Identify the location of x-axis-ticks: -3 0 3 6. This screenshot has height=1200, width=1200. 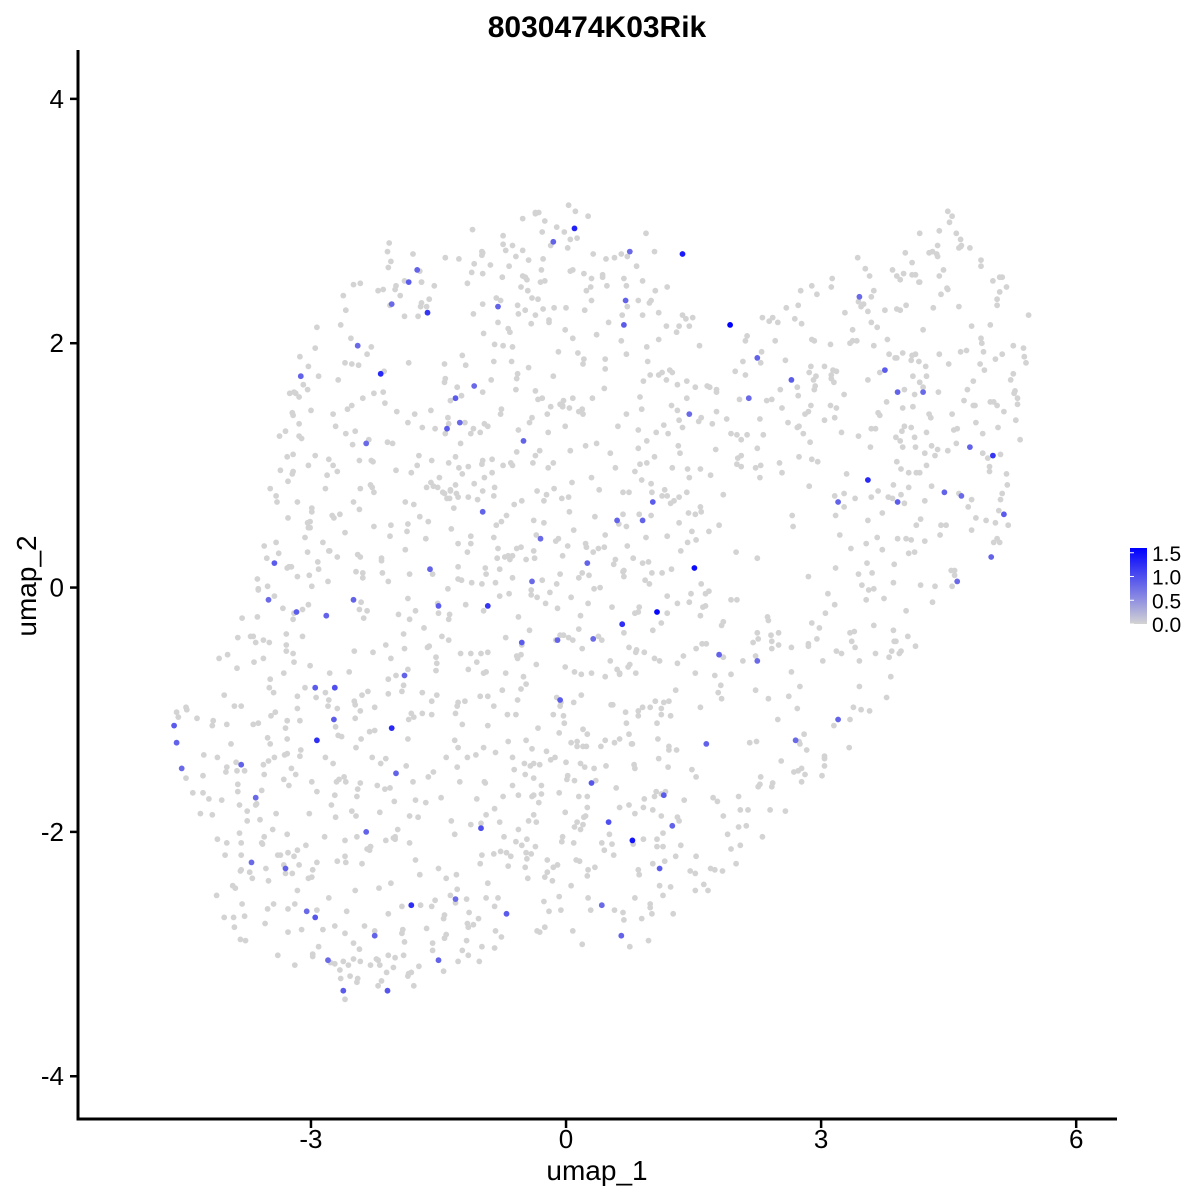
(691, 1137).